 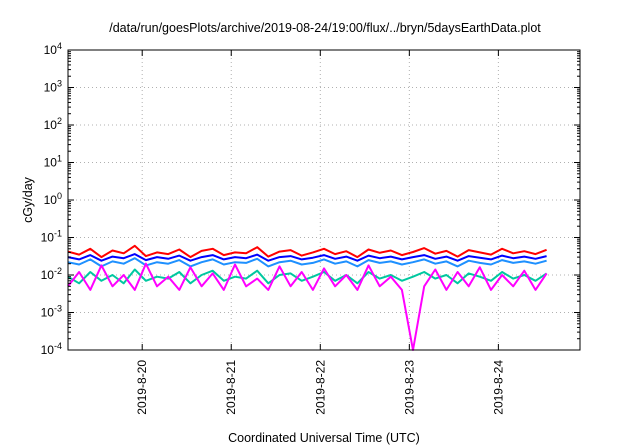 I want to click on x-tick-label: 2019-8-23, so click(x=409, y=387).